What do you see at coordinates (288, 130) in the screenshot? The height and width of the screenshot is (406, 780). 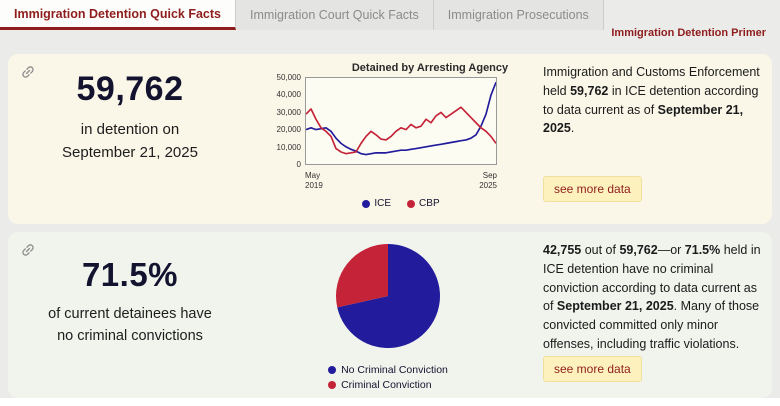 I see `y-tick-label: 20,000` at bounding box center [288, 130].